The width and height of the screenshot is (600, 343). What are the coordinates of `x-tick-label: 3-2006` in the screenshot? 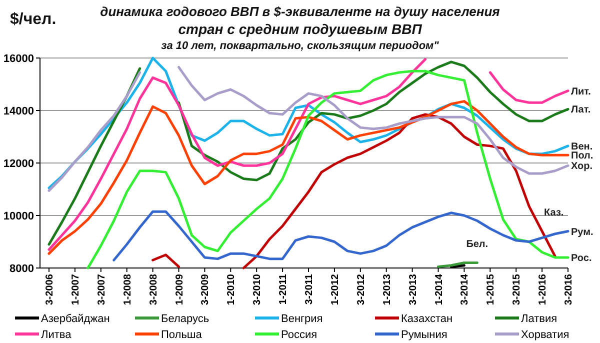 It's located at (50, 290).